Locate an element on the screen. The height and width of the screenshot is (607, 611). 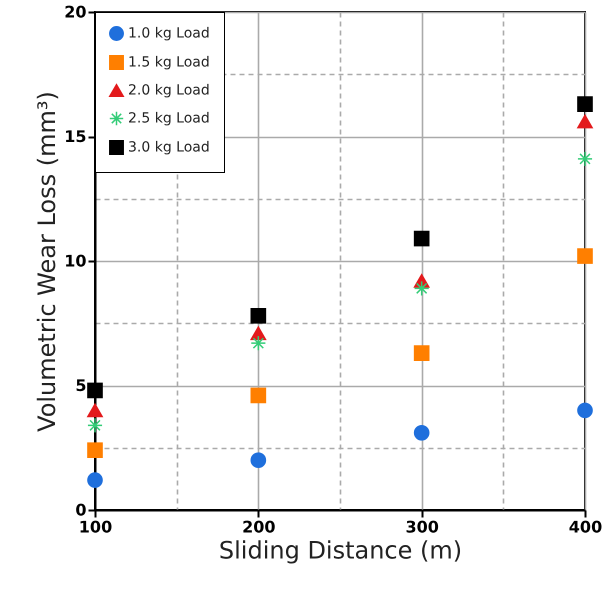
y-tick-label: 10 is located at coordinates (75, 261).